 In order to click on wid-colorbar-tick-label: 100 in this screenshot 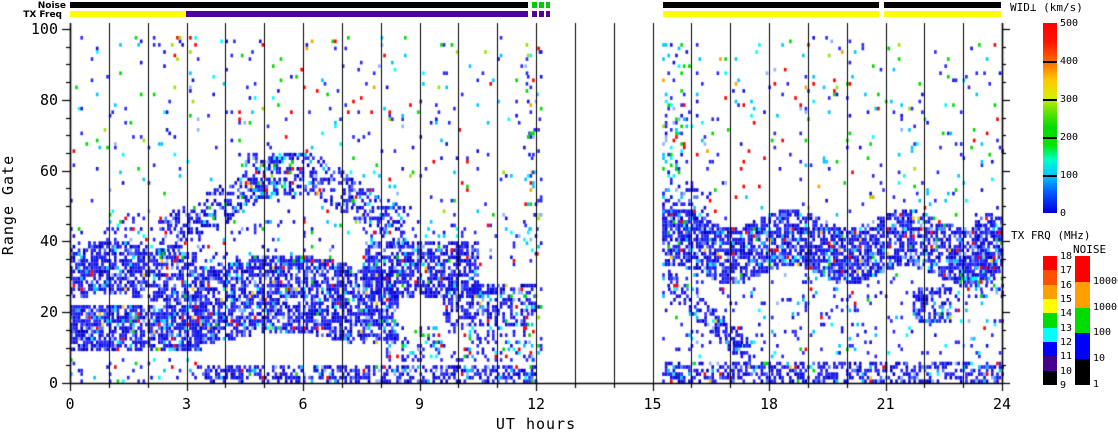, I will do `click(1069, 175)`.